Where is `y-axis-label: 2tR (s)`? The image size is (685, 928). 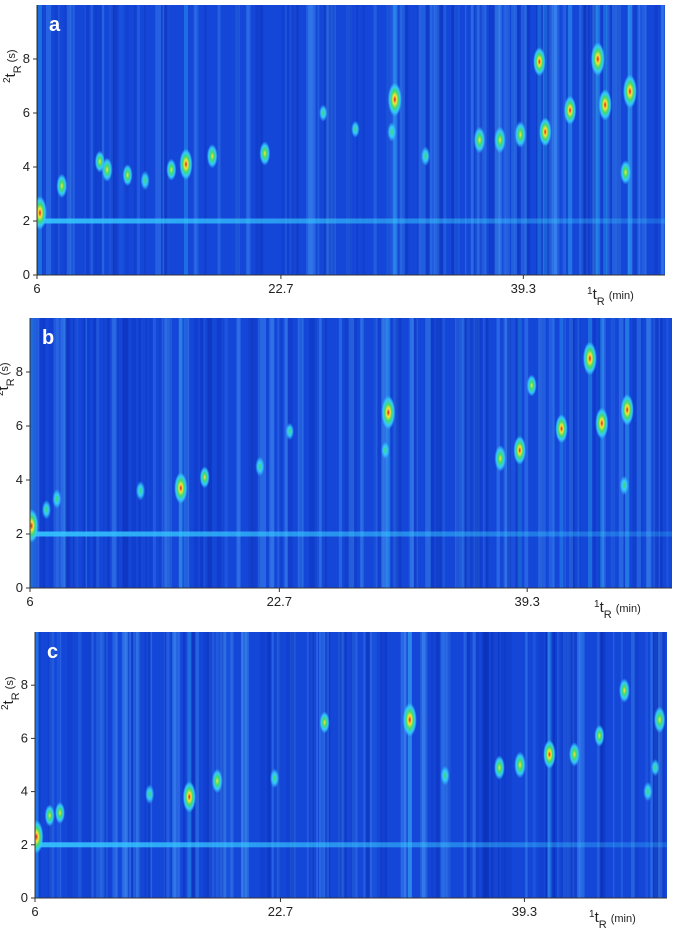
y-axis-label: 2tR (s) is located at coordinates (11, 693).